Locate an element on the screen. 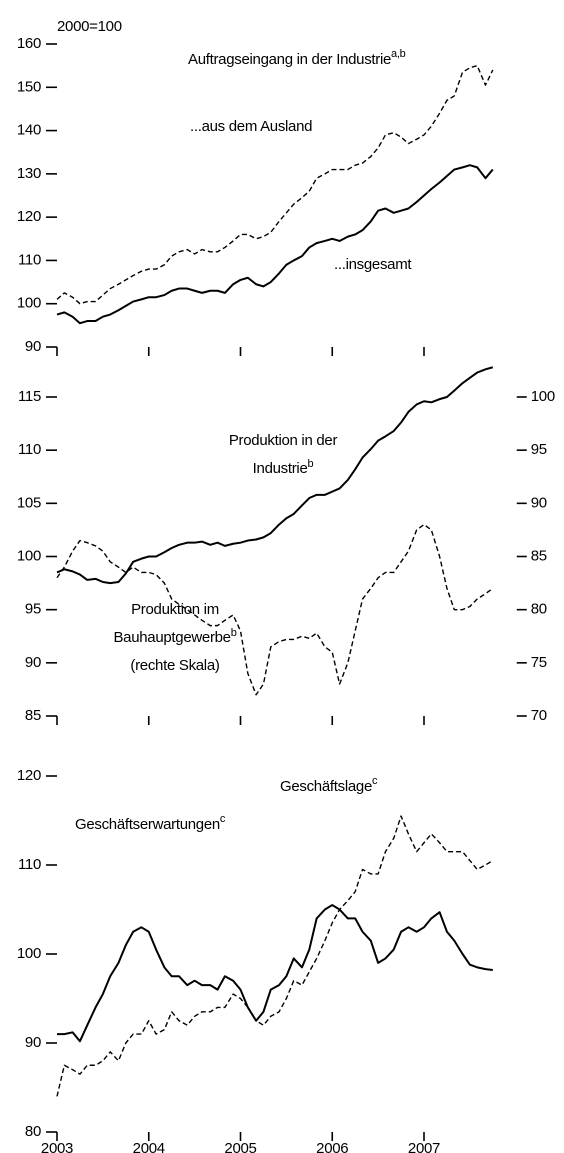  series-name: Produktion in der Industrie is located at coordinates (283, 454).